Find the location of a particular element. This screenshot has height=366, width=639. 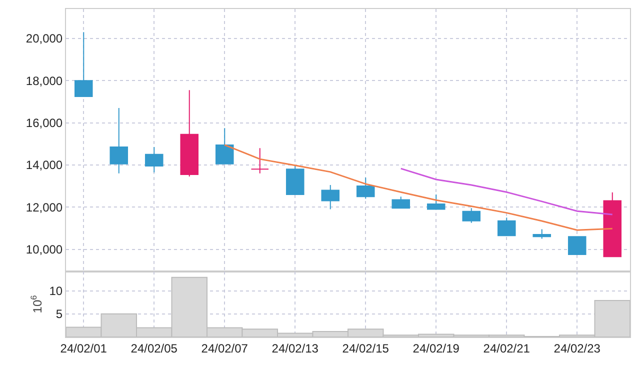

x-tick-label: 24/02/07 is located at coordinates (224, 348).